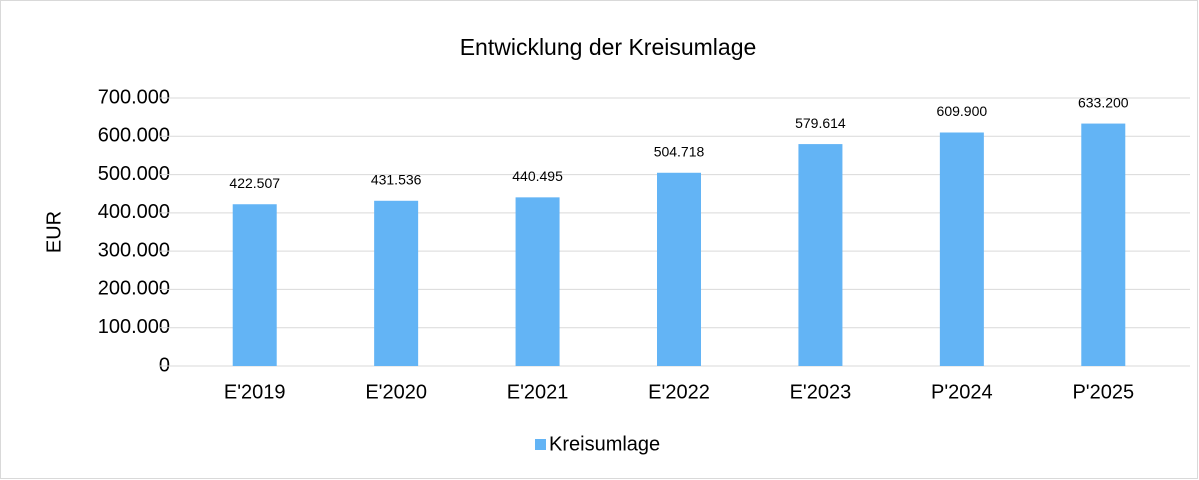 The image size is (1199, 480). What do you see at coordinates (254, 183) in the screenshot?
I see `data-label: 422.507` at bounding box center [254, 183].